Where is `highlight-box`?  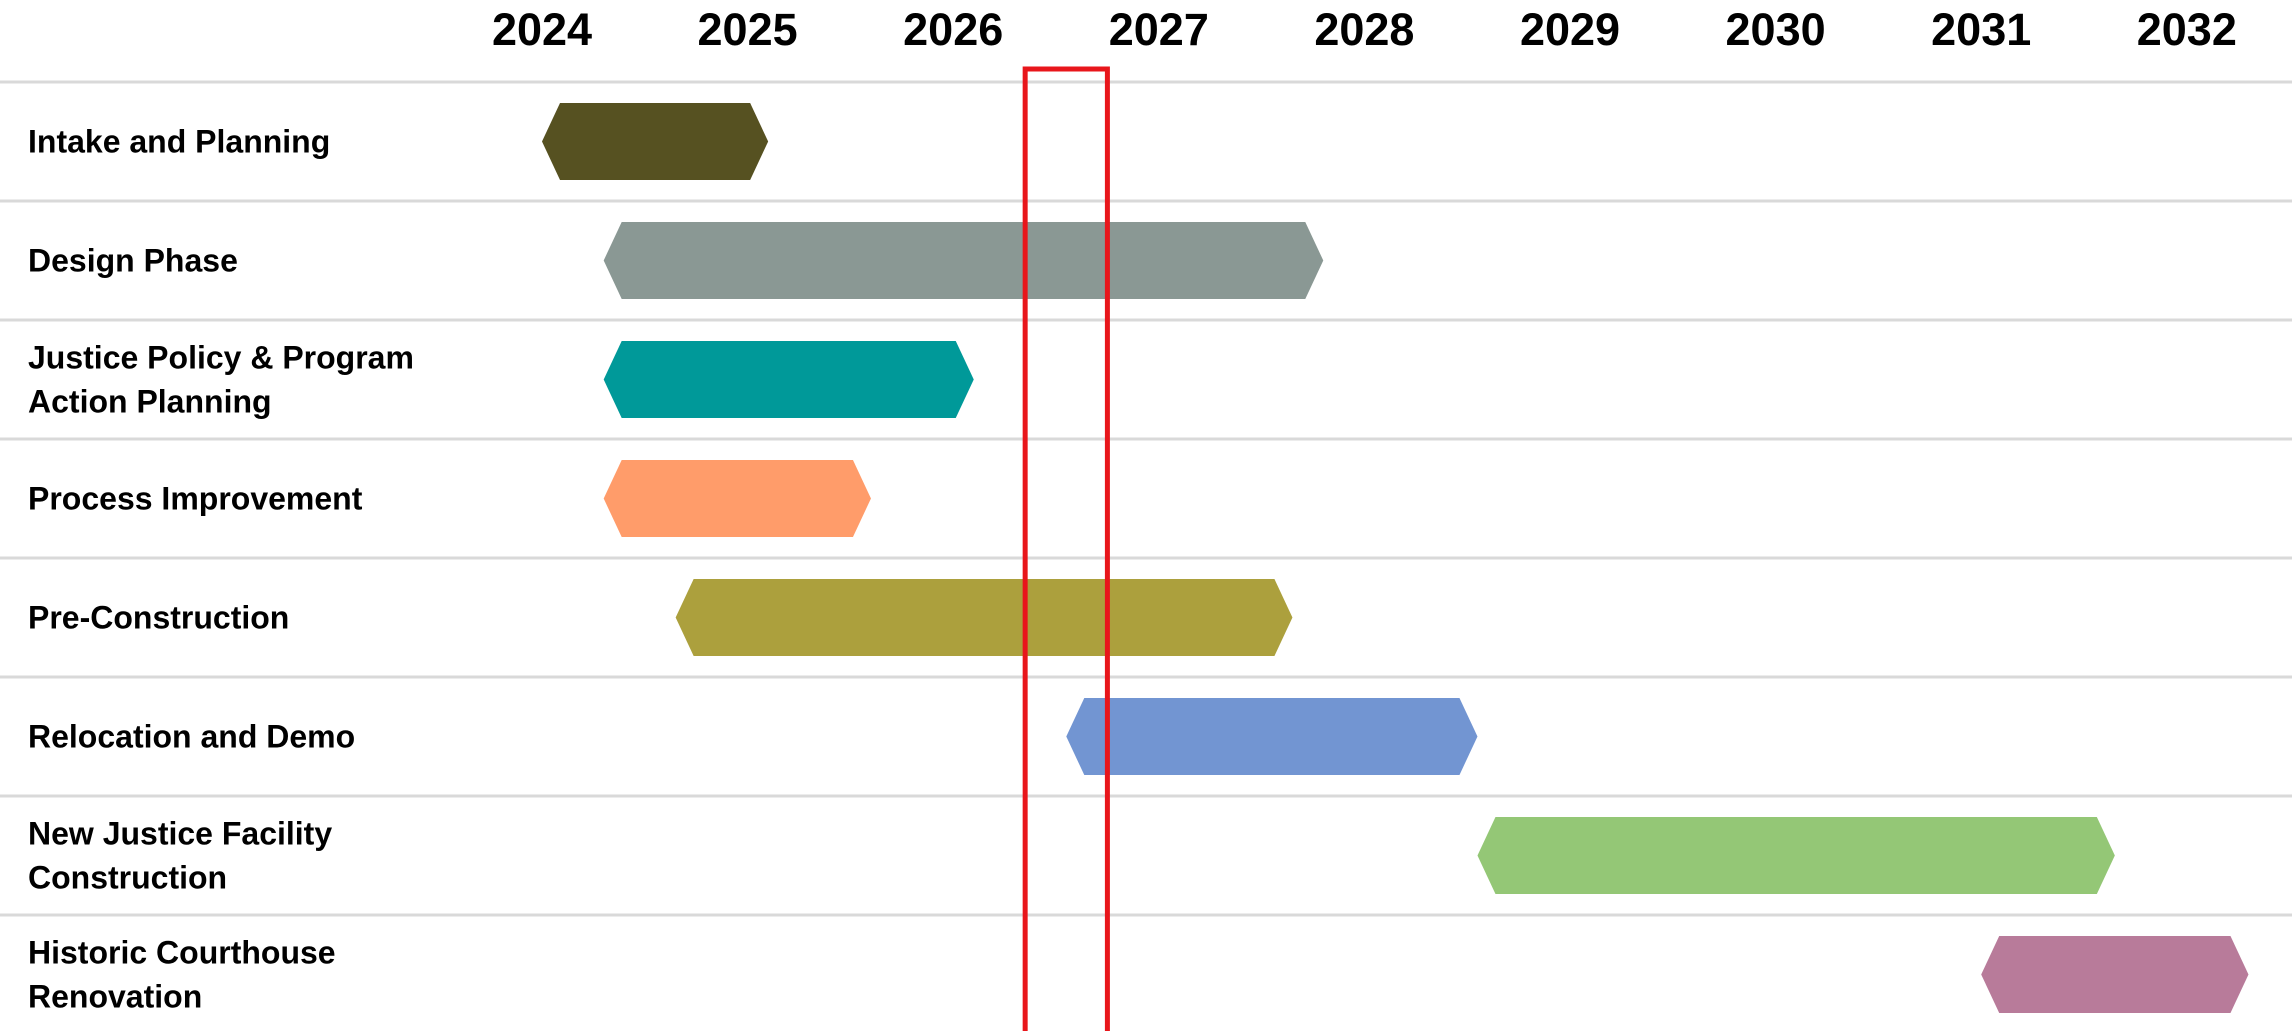
highlight-box is located at coordinates (1066, 548).